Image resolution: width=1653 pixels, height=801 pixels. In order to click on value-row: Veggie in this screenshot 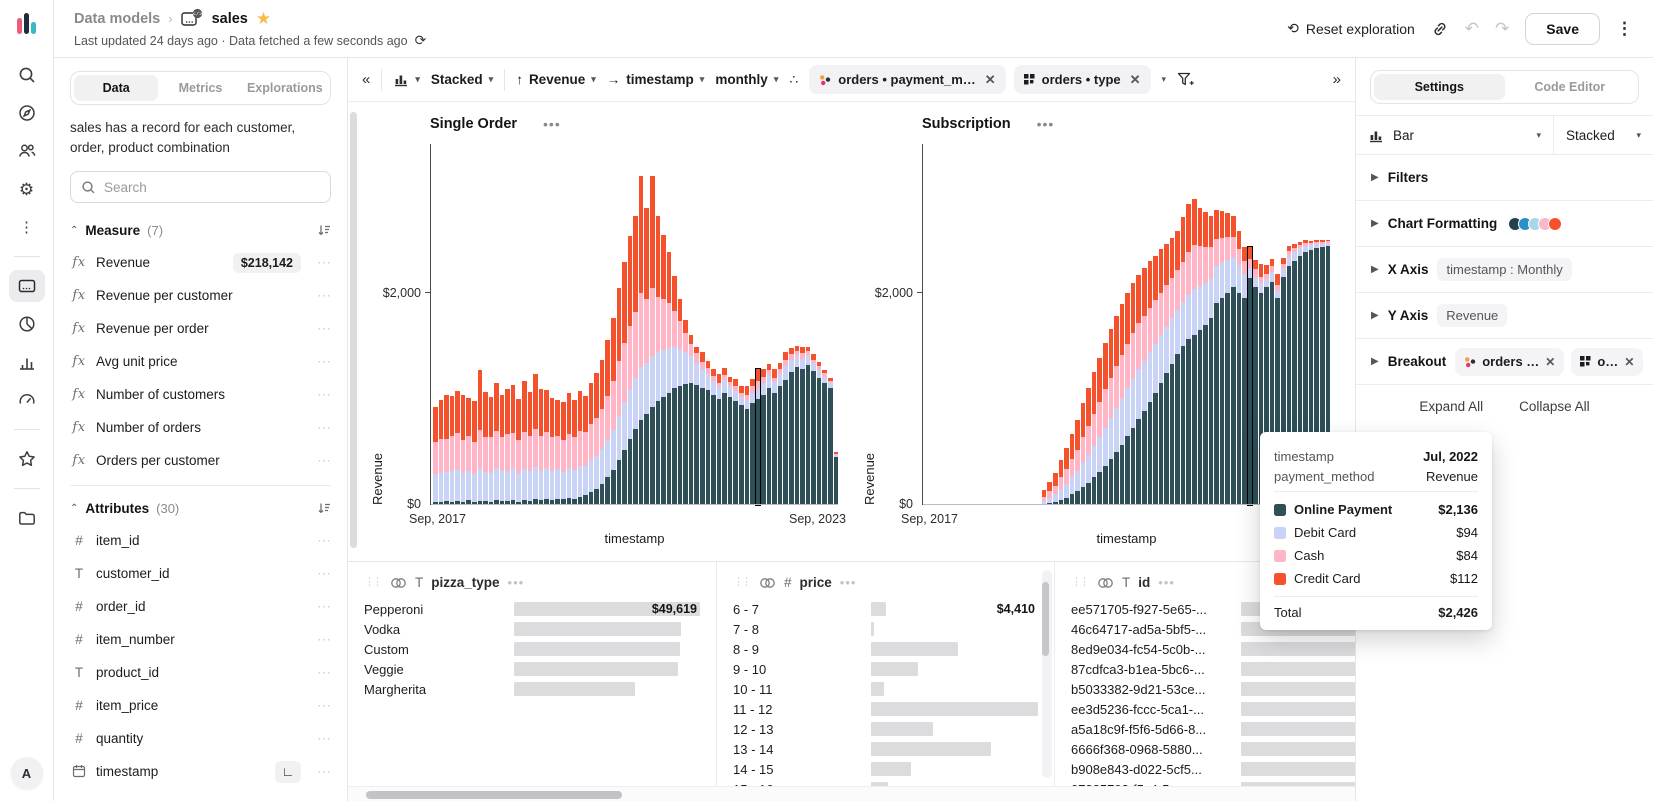, I will do `click(532, 669)`.